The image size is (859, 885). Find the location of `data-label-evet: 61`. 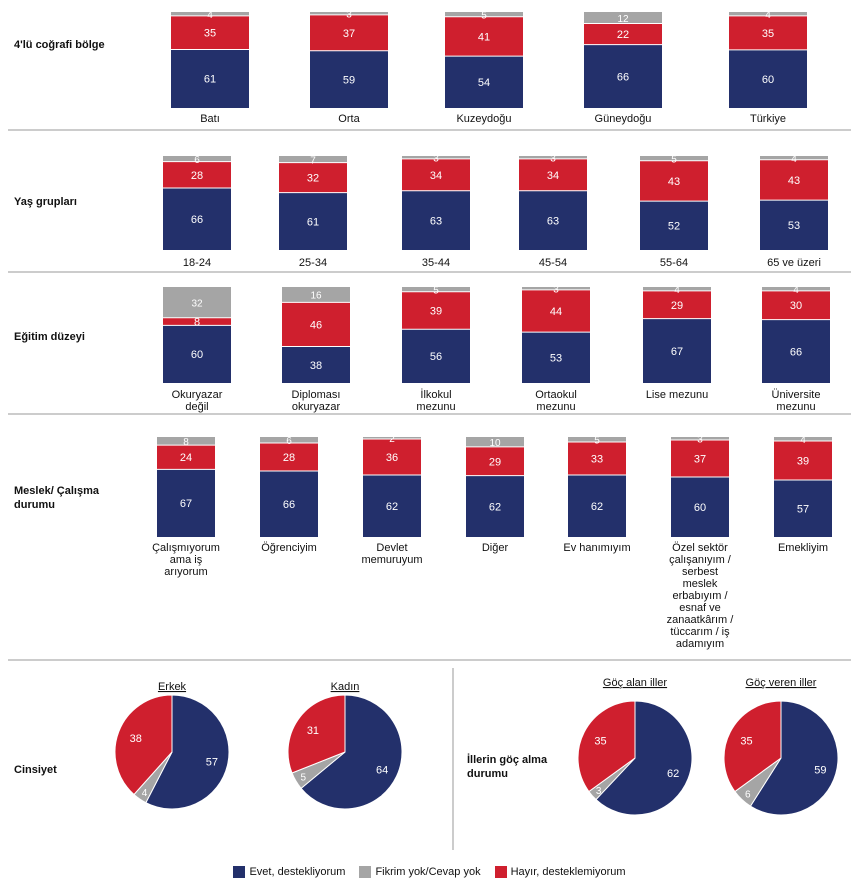

data-label-evet: 61 is located at coordinates (313, 222).